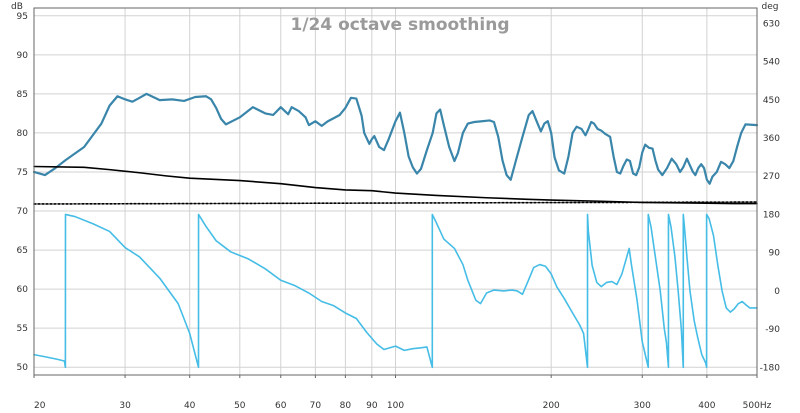  Describe the element at coordinates (775, 254) in the screenshot. I see `y-right-tick-label: 90` at that location.